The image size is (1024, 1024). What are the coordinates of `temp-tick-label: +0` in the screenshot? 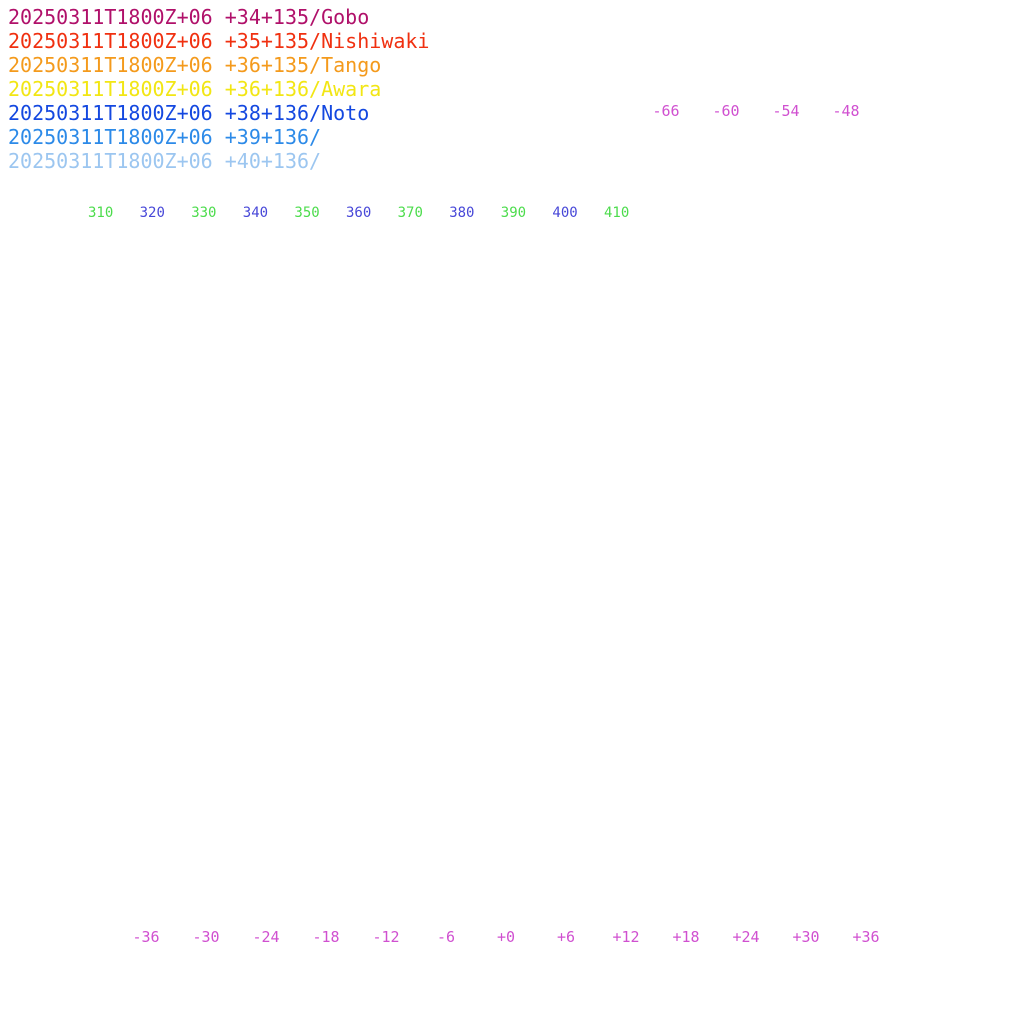 It's located at (506, 937).